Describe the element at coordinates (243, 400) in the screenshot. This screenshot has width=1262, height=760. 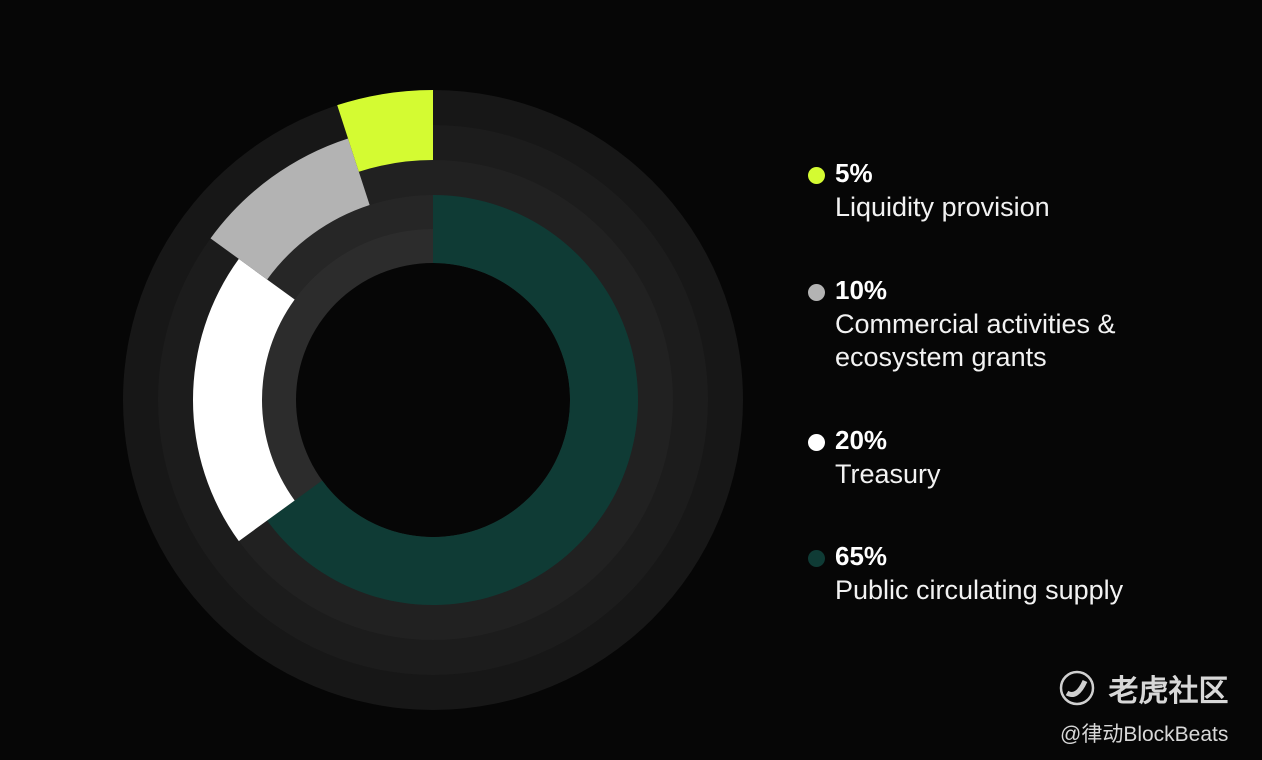
I see `slice-treasury` at that location.